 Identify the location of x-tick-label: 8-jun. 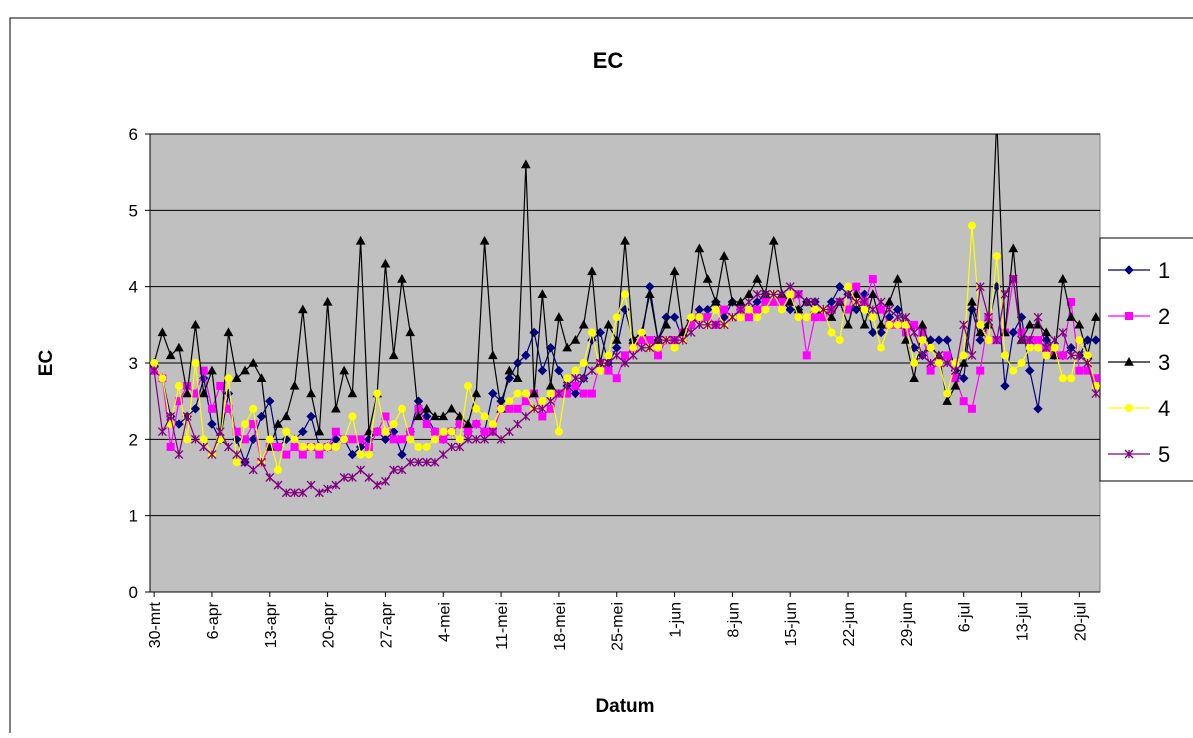
(733, 620).